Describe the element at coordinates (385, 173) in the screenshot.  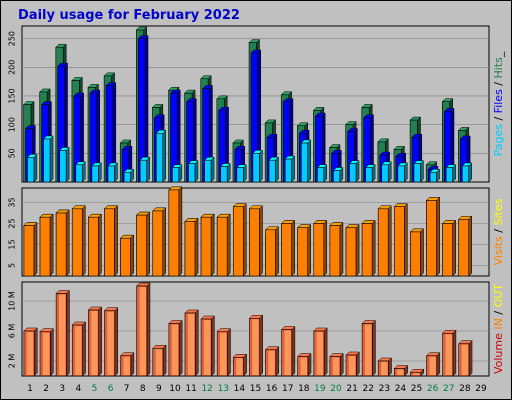
I see `bar-pages-day-23-front` at that location.